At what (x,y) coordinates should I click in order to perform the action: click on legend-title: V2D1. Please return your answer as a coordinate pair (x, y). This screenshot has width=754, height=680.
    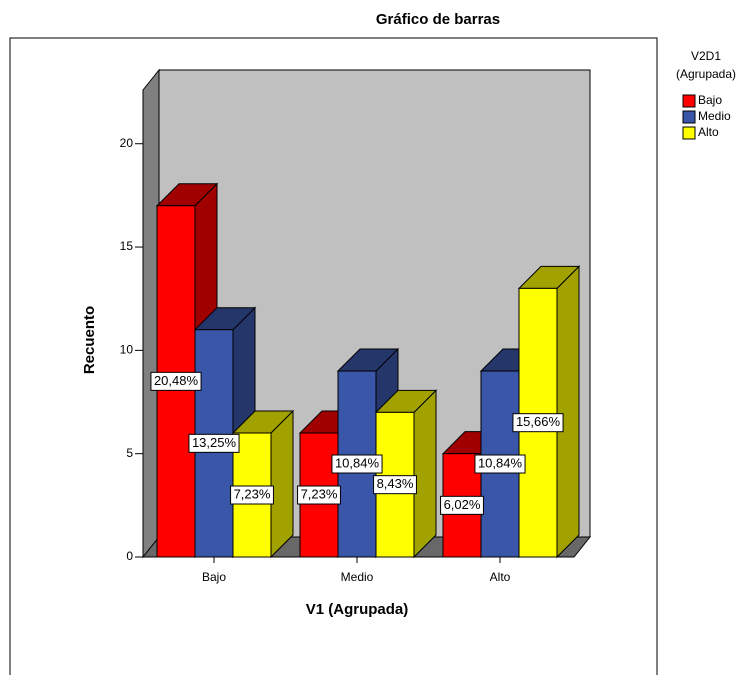
    Looking at the image, I should click on (706, 56).